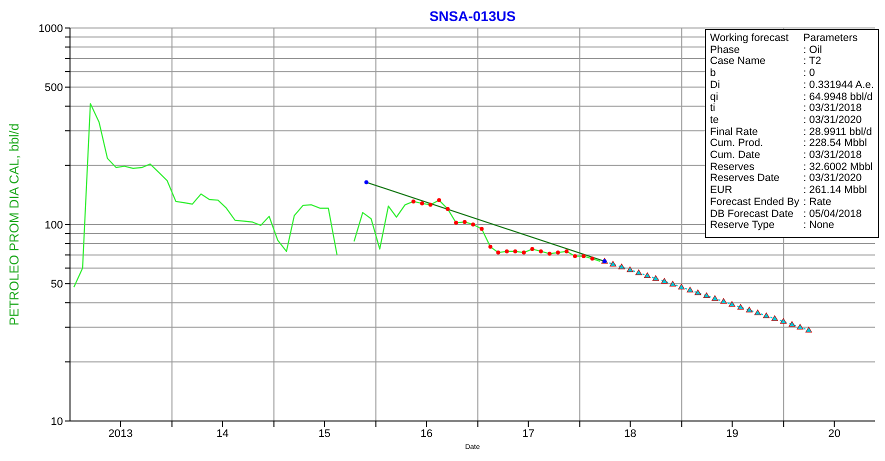 This screenshot has width=885, height=461. Describe the element at coordinates (817, 202) in the screenshot. I see `annotation: : Rate` at that location.